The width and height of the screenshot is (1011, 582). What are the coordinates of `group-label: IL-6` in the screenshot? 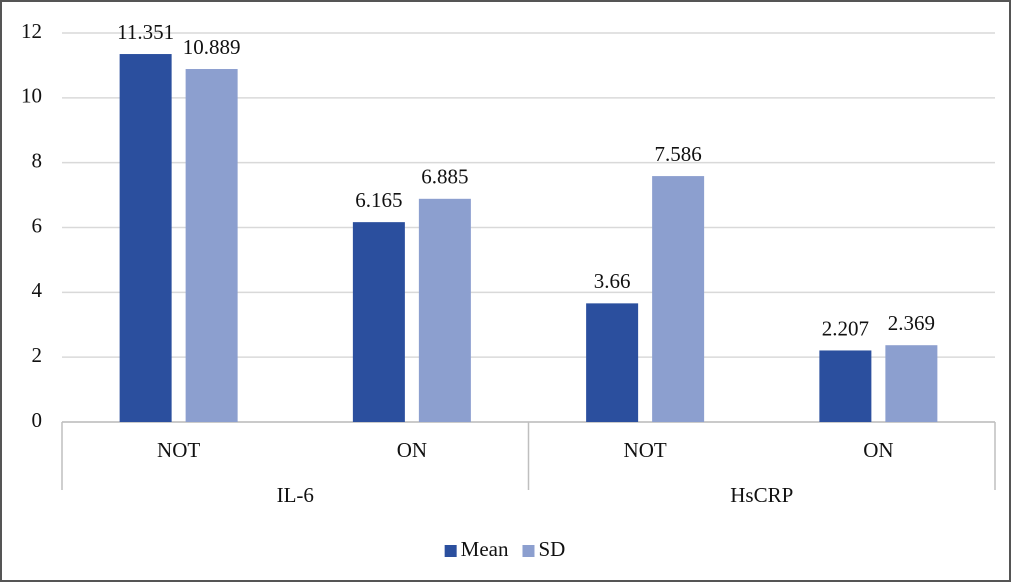 It's located at (295, 495).